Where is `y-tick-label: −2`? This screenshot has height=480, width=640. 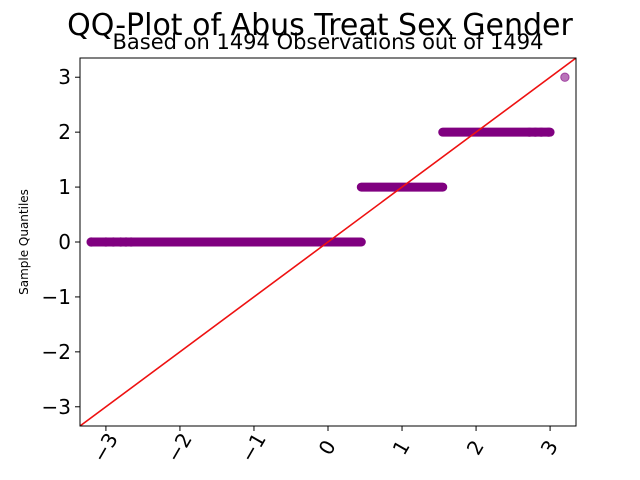
y-tick-label: −2 is located at coordinates (56, 352).